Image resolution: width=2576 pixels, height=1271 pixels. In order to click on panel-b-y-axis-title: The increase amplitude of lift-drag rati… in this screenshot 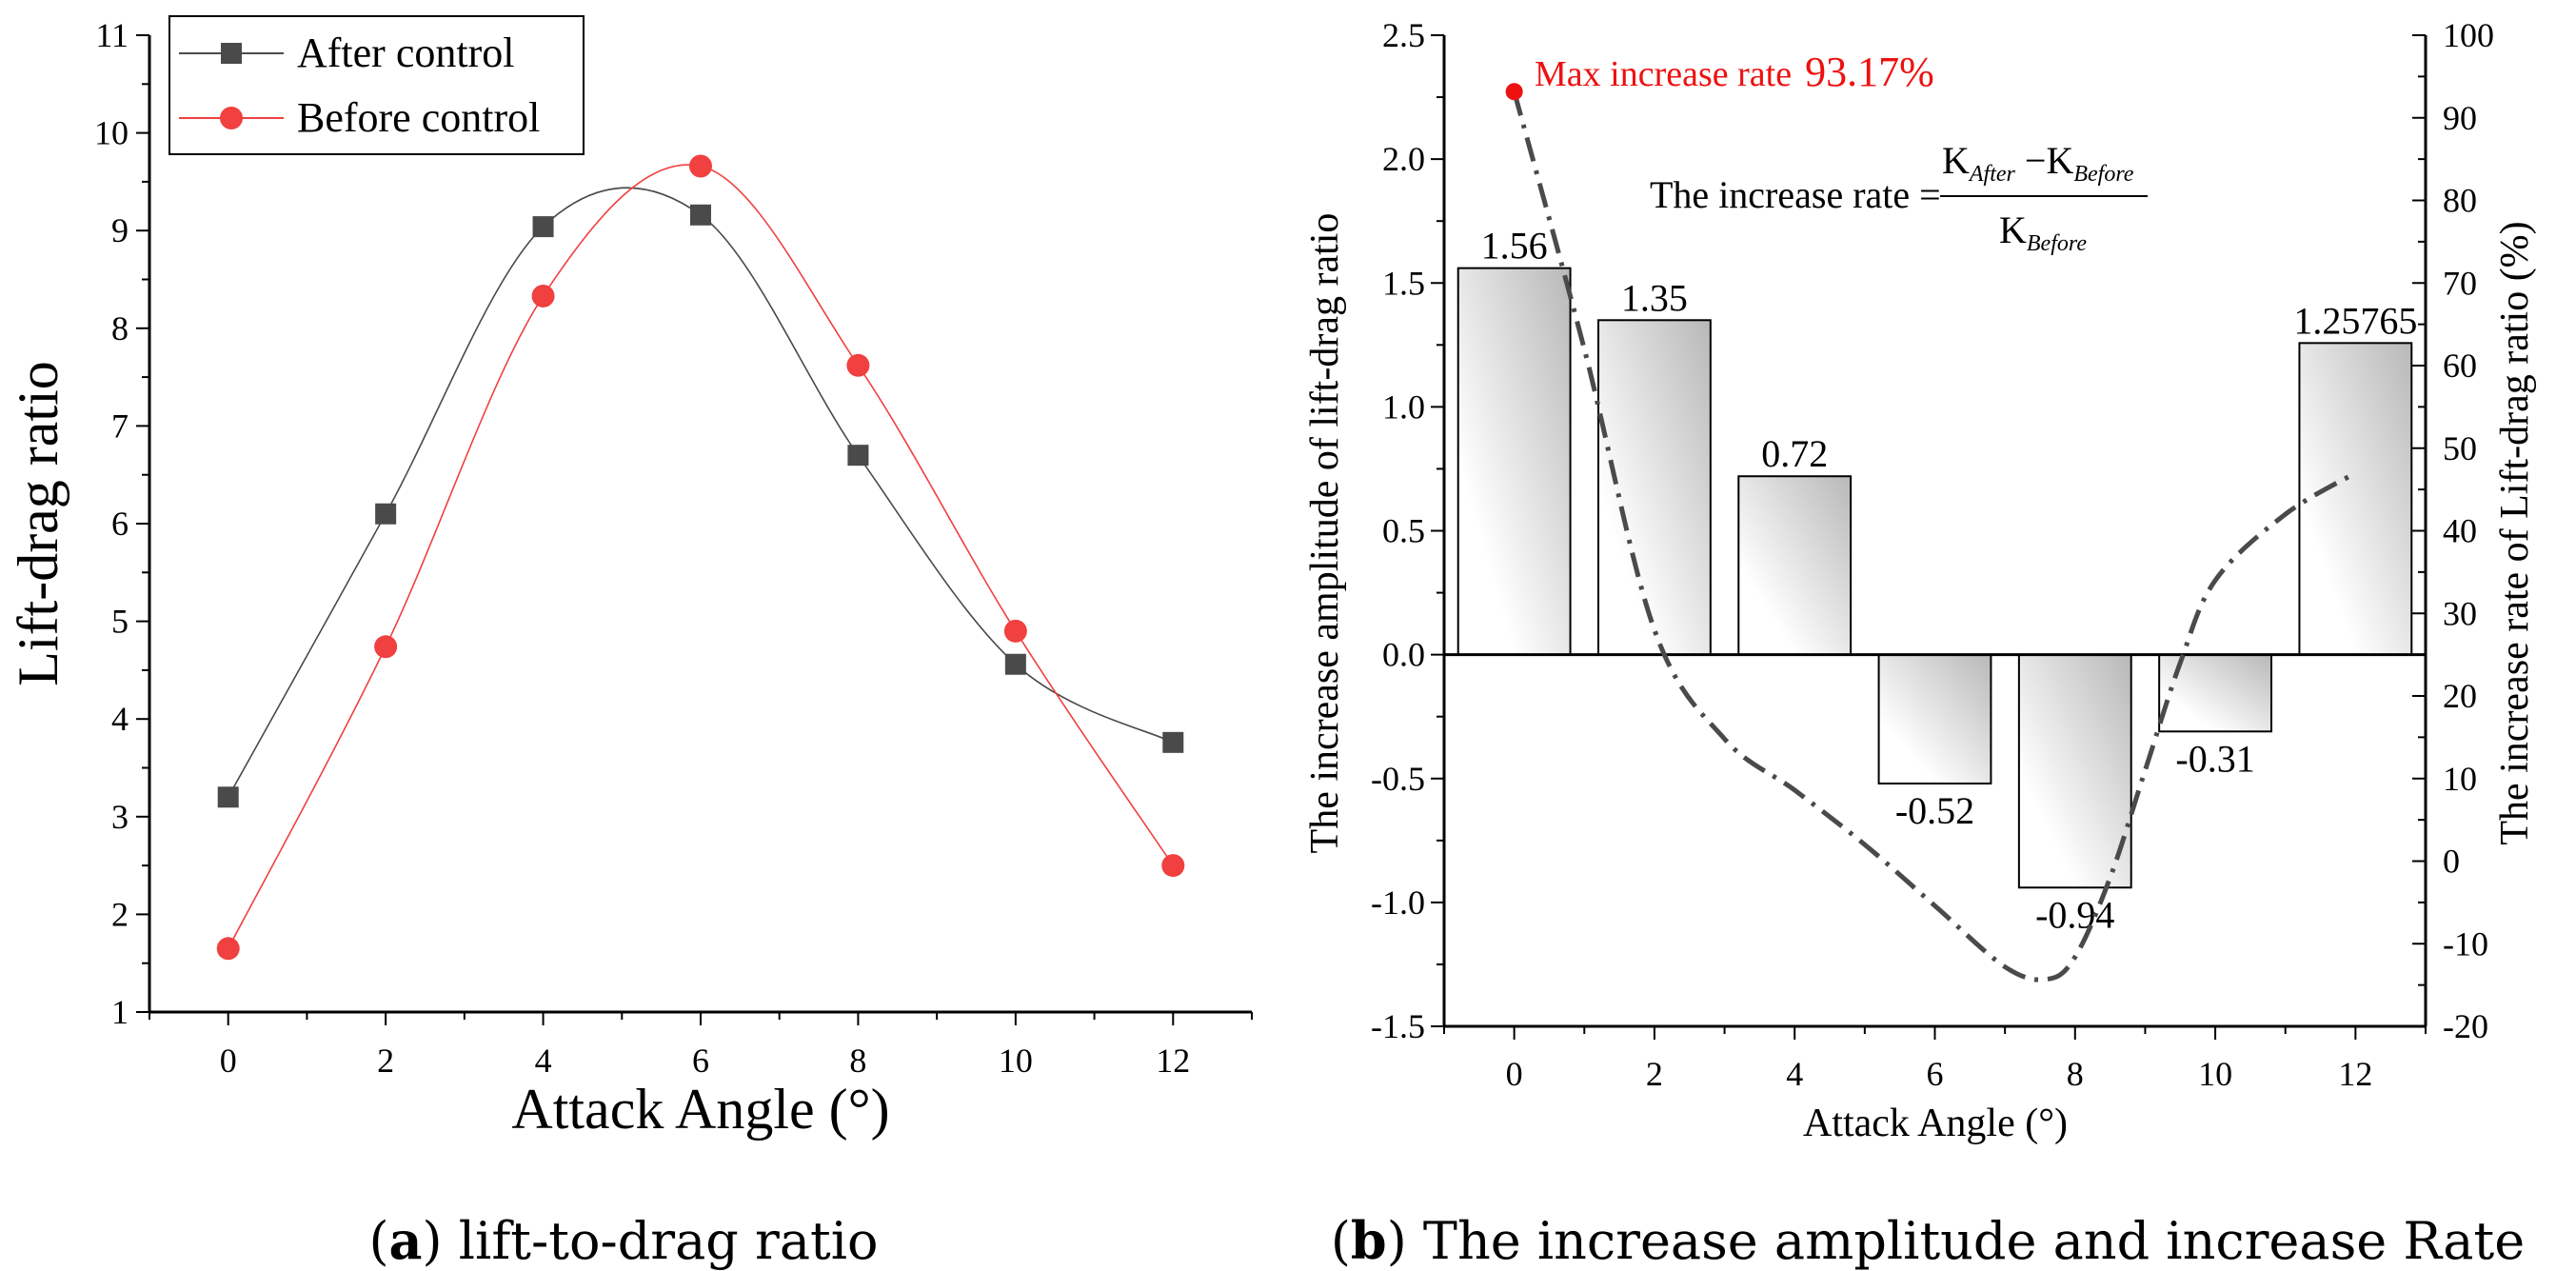, I will do `click(1325, 533)`.